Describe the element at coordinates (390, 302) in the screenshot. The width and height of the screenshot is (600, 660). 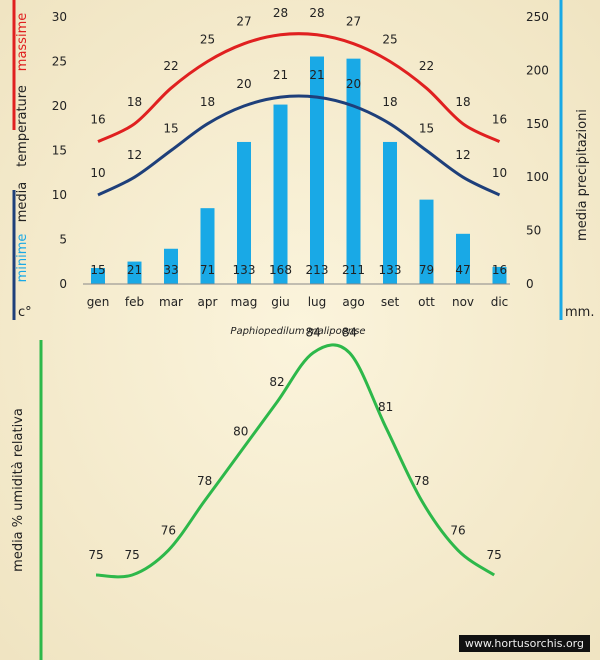
I see `category-label: set` at that location.